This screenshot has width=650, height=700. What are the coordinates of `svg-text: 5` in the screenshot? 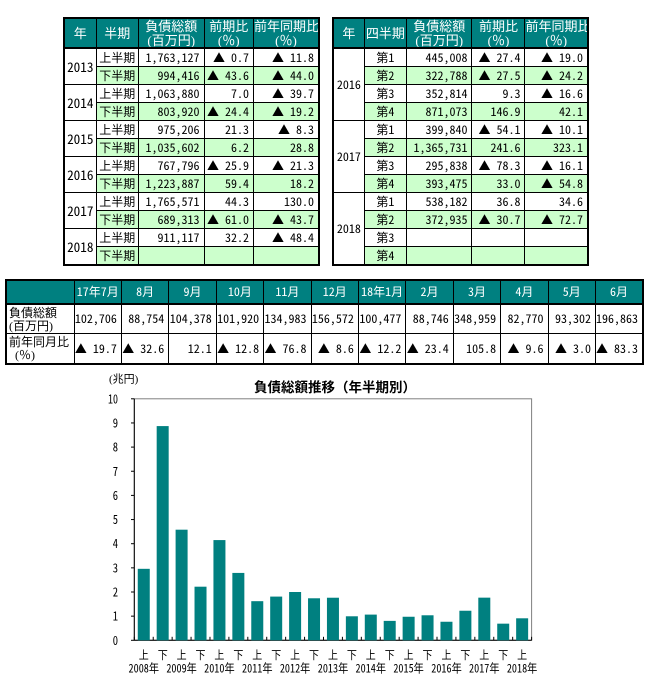 It's located at (115, 519).